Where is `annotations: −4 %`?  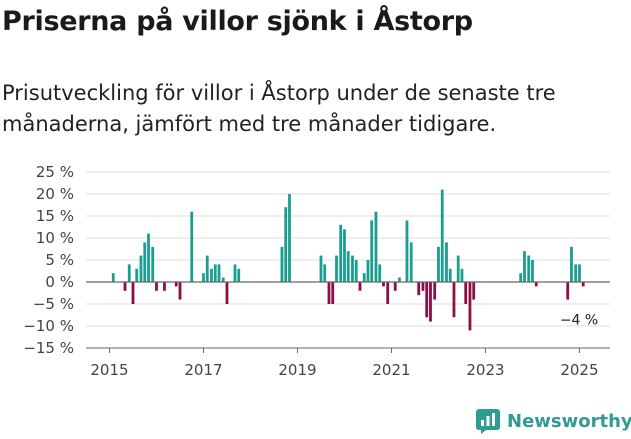
annotations: −4 % is located at coordinates (579, 321).